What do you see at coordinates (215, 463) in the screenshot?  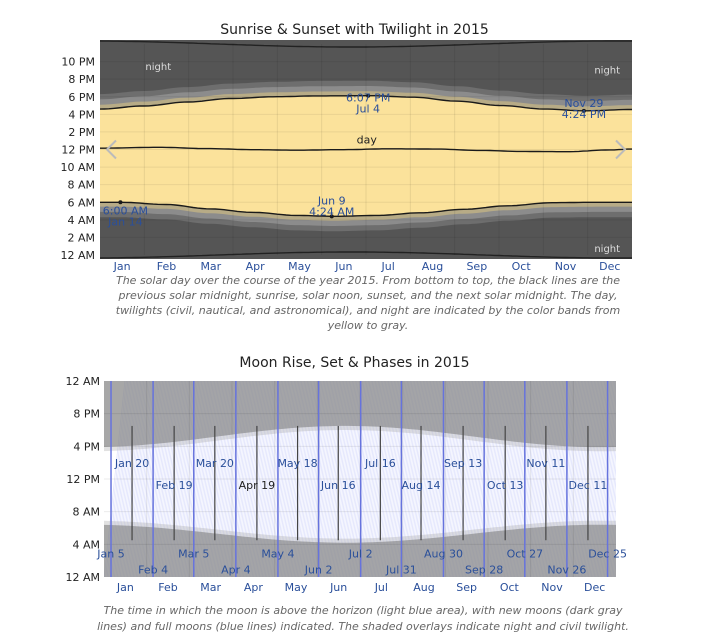 I see `new-moon-label: Mar 20` at bounding box center [215, 463].